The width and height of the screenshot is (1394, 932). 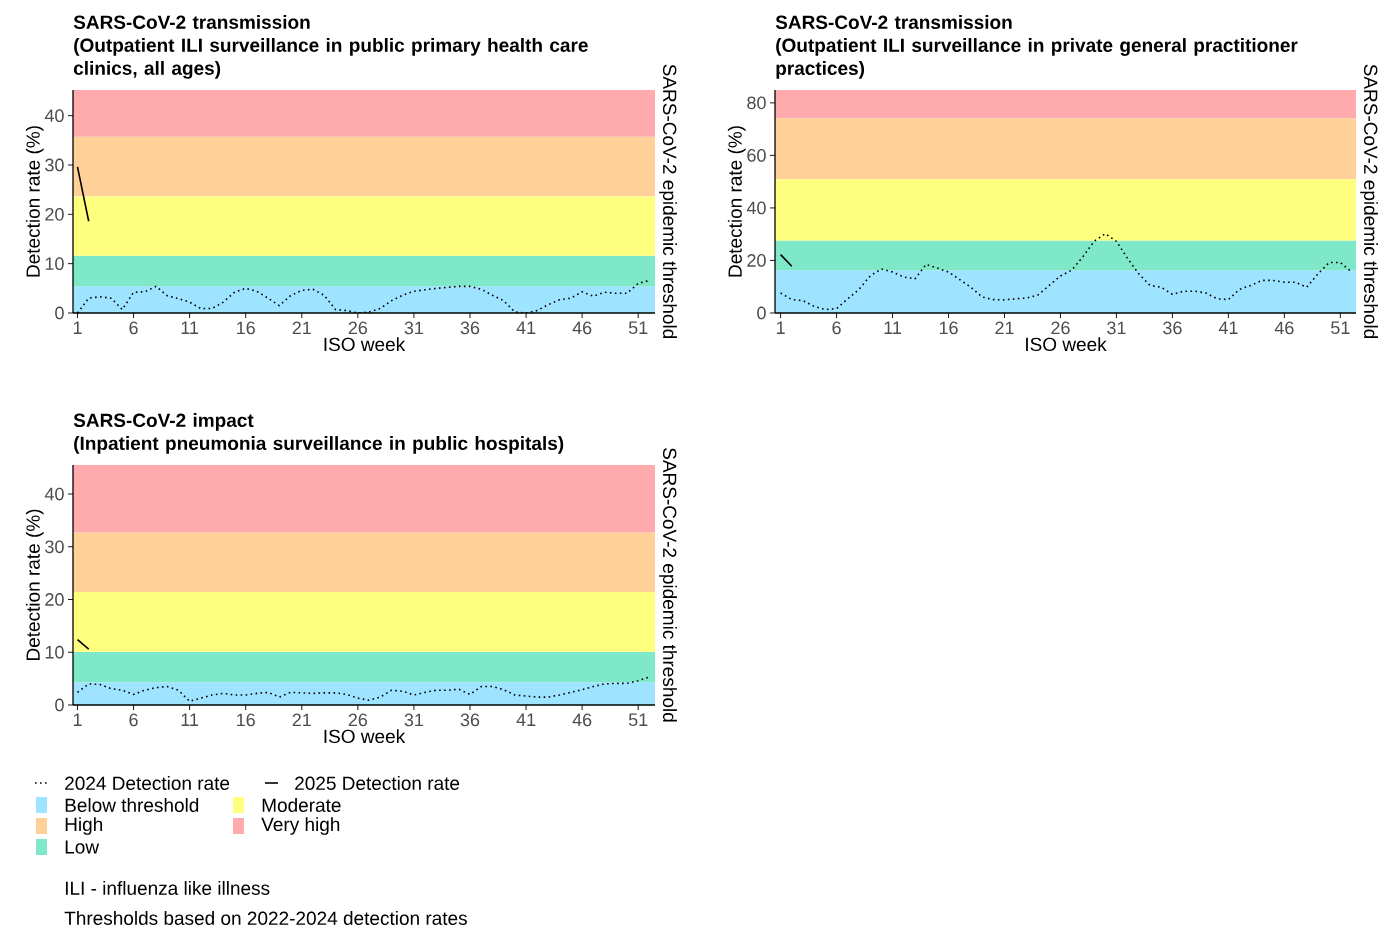 What do you see at coordinates (1066, 271) in the screenshot?
I see `line-series` at bounding box center [1066, 271].